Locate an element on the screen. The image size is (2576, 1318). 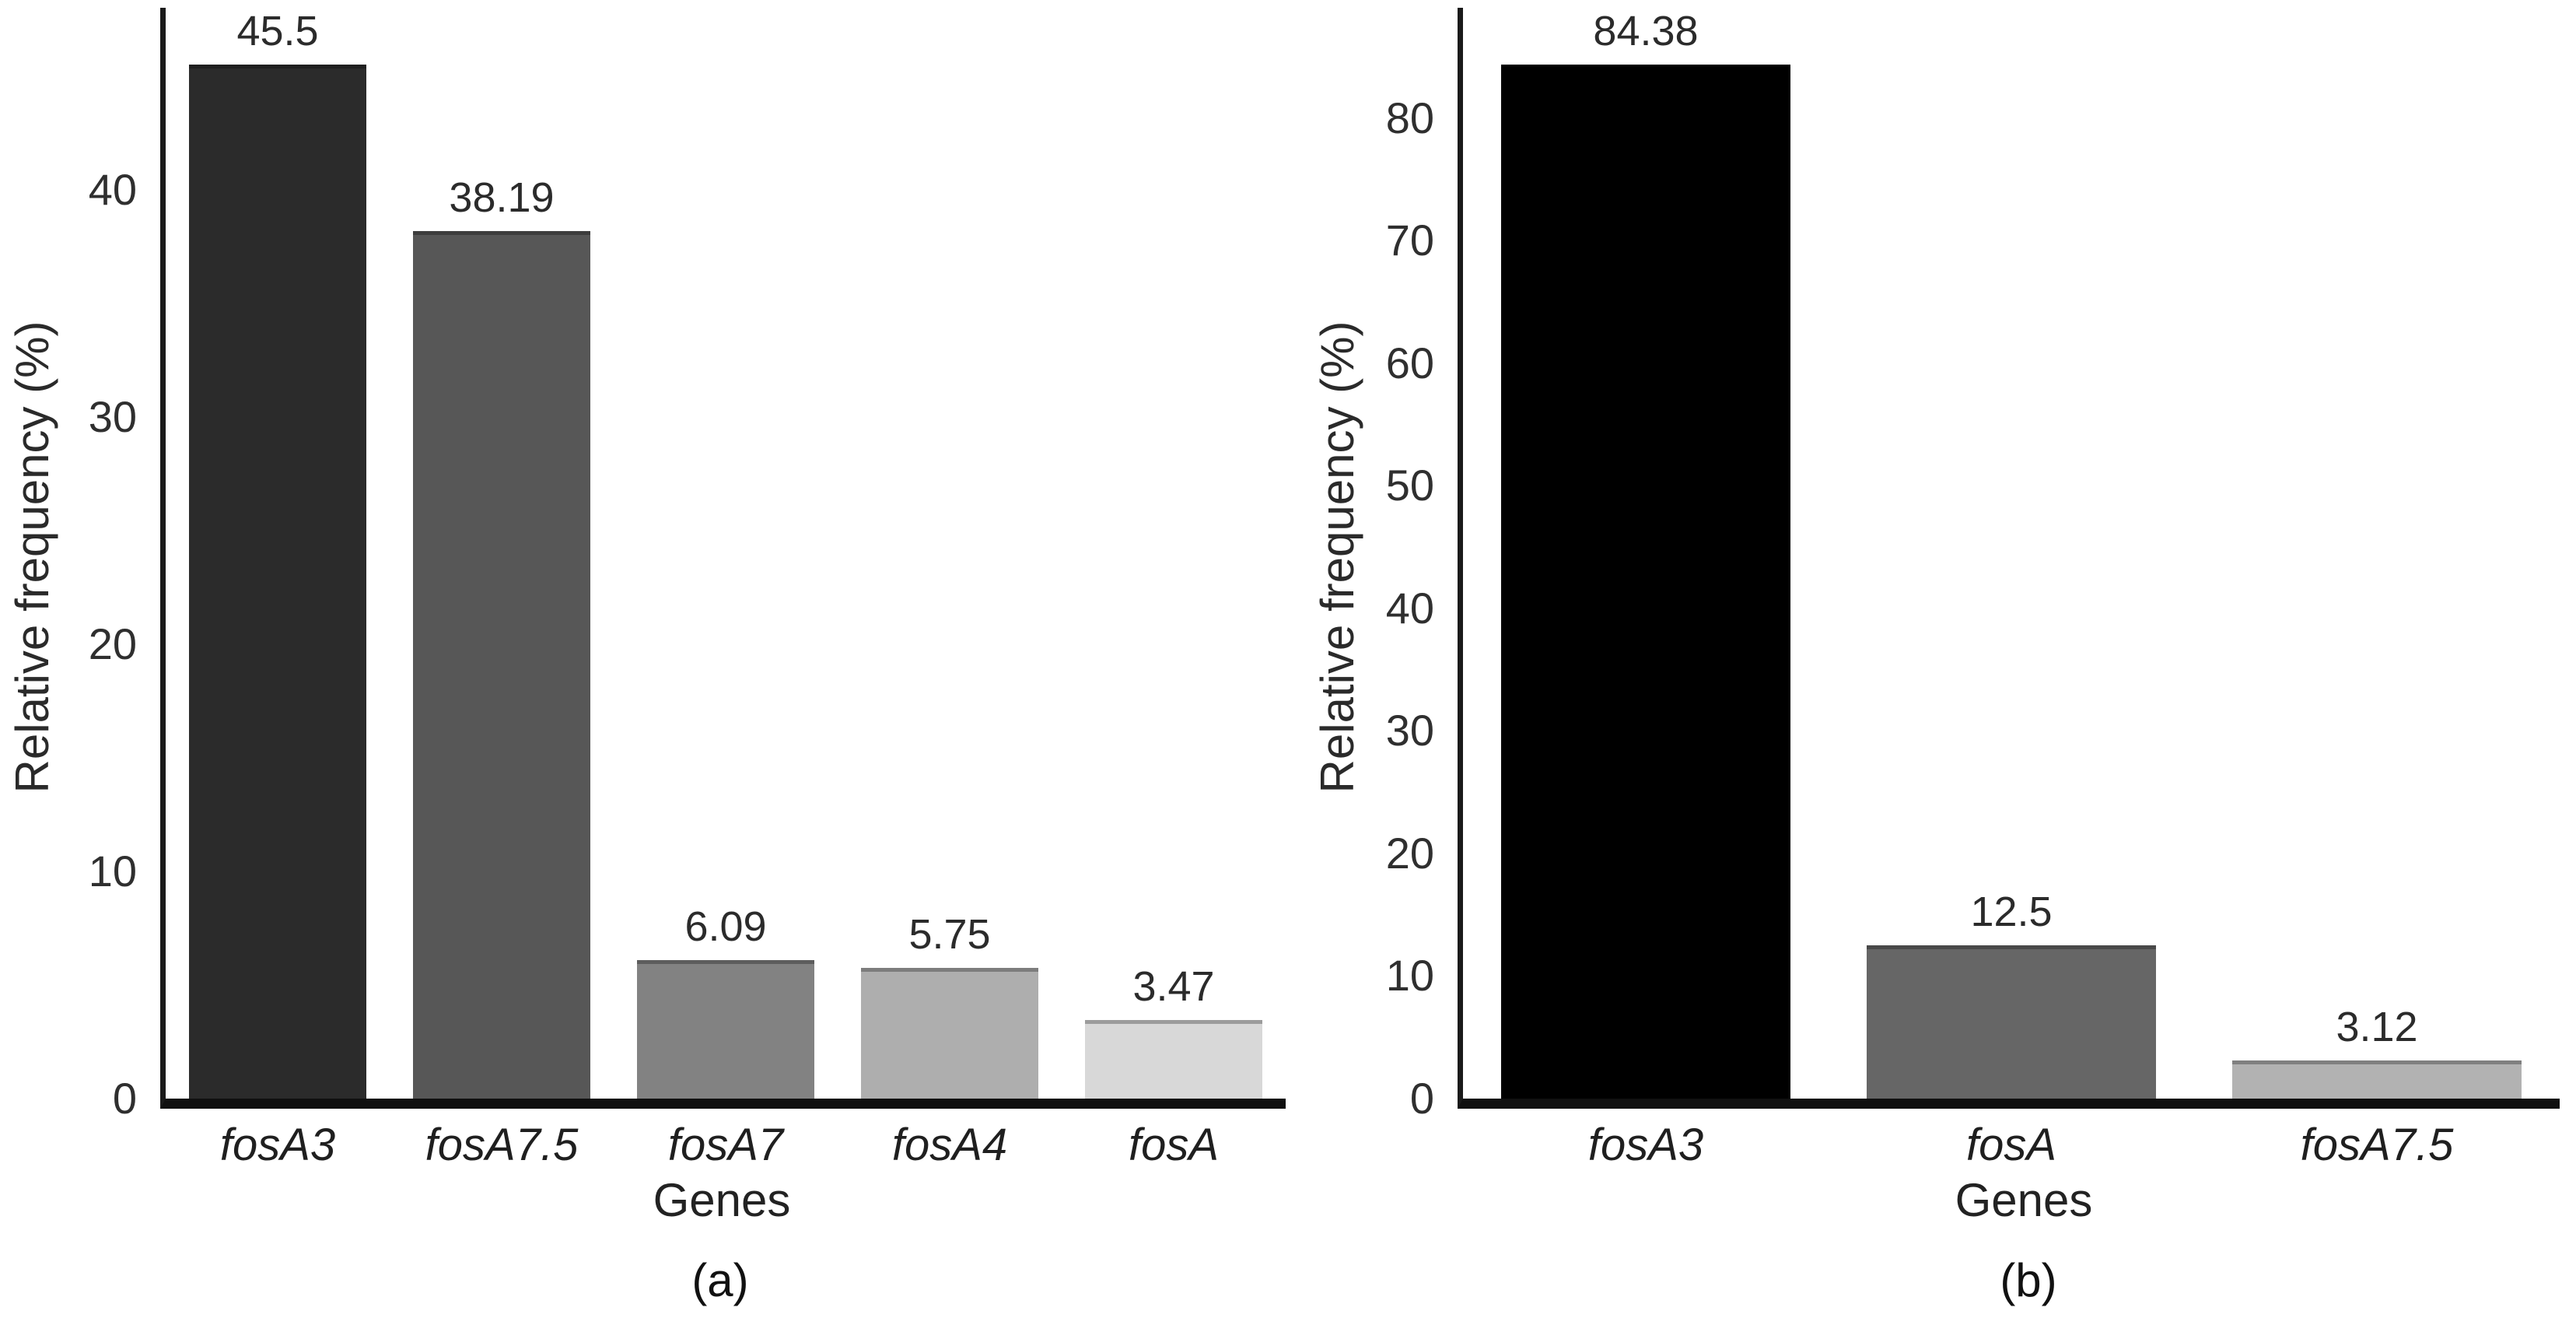
panel-caption-b: (b) is located at coordinates (2029, 1280).